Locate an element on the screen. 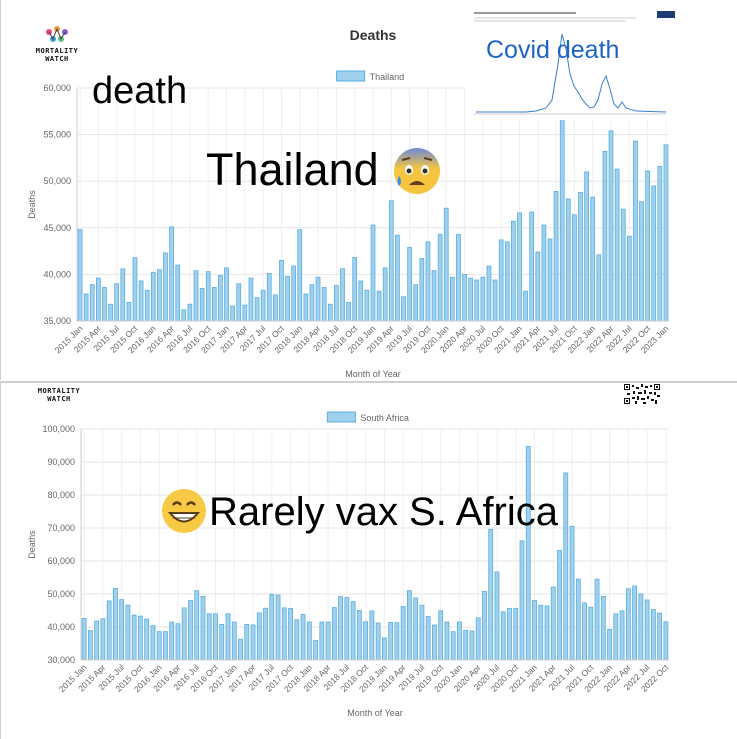 The height and width of the screenshot is (739, 737). mortality-watch-logo-bottom: MORTALITY WATCH is located at coordinates (59, 395).